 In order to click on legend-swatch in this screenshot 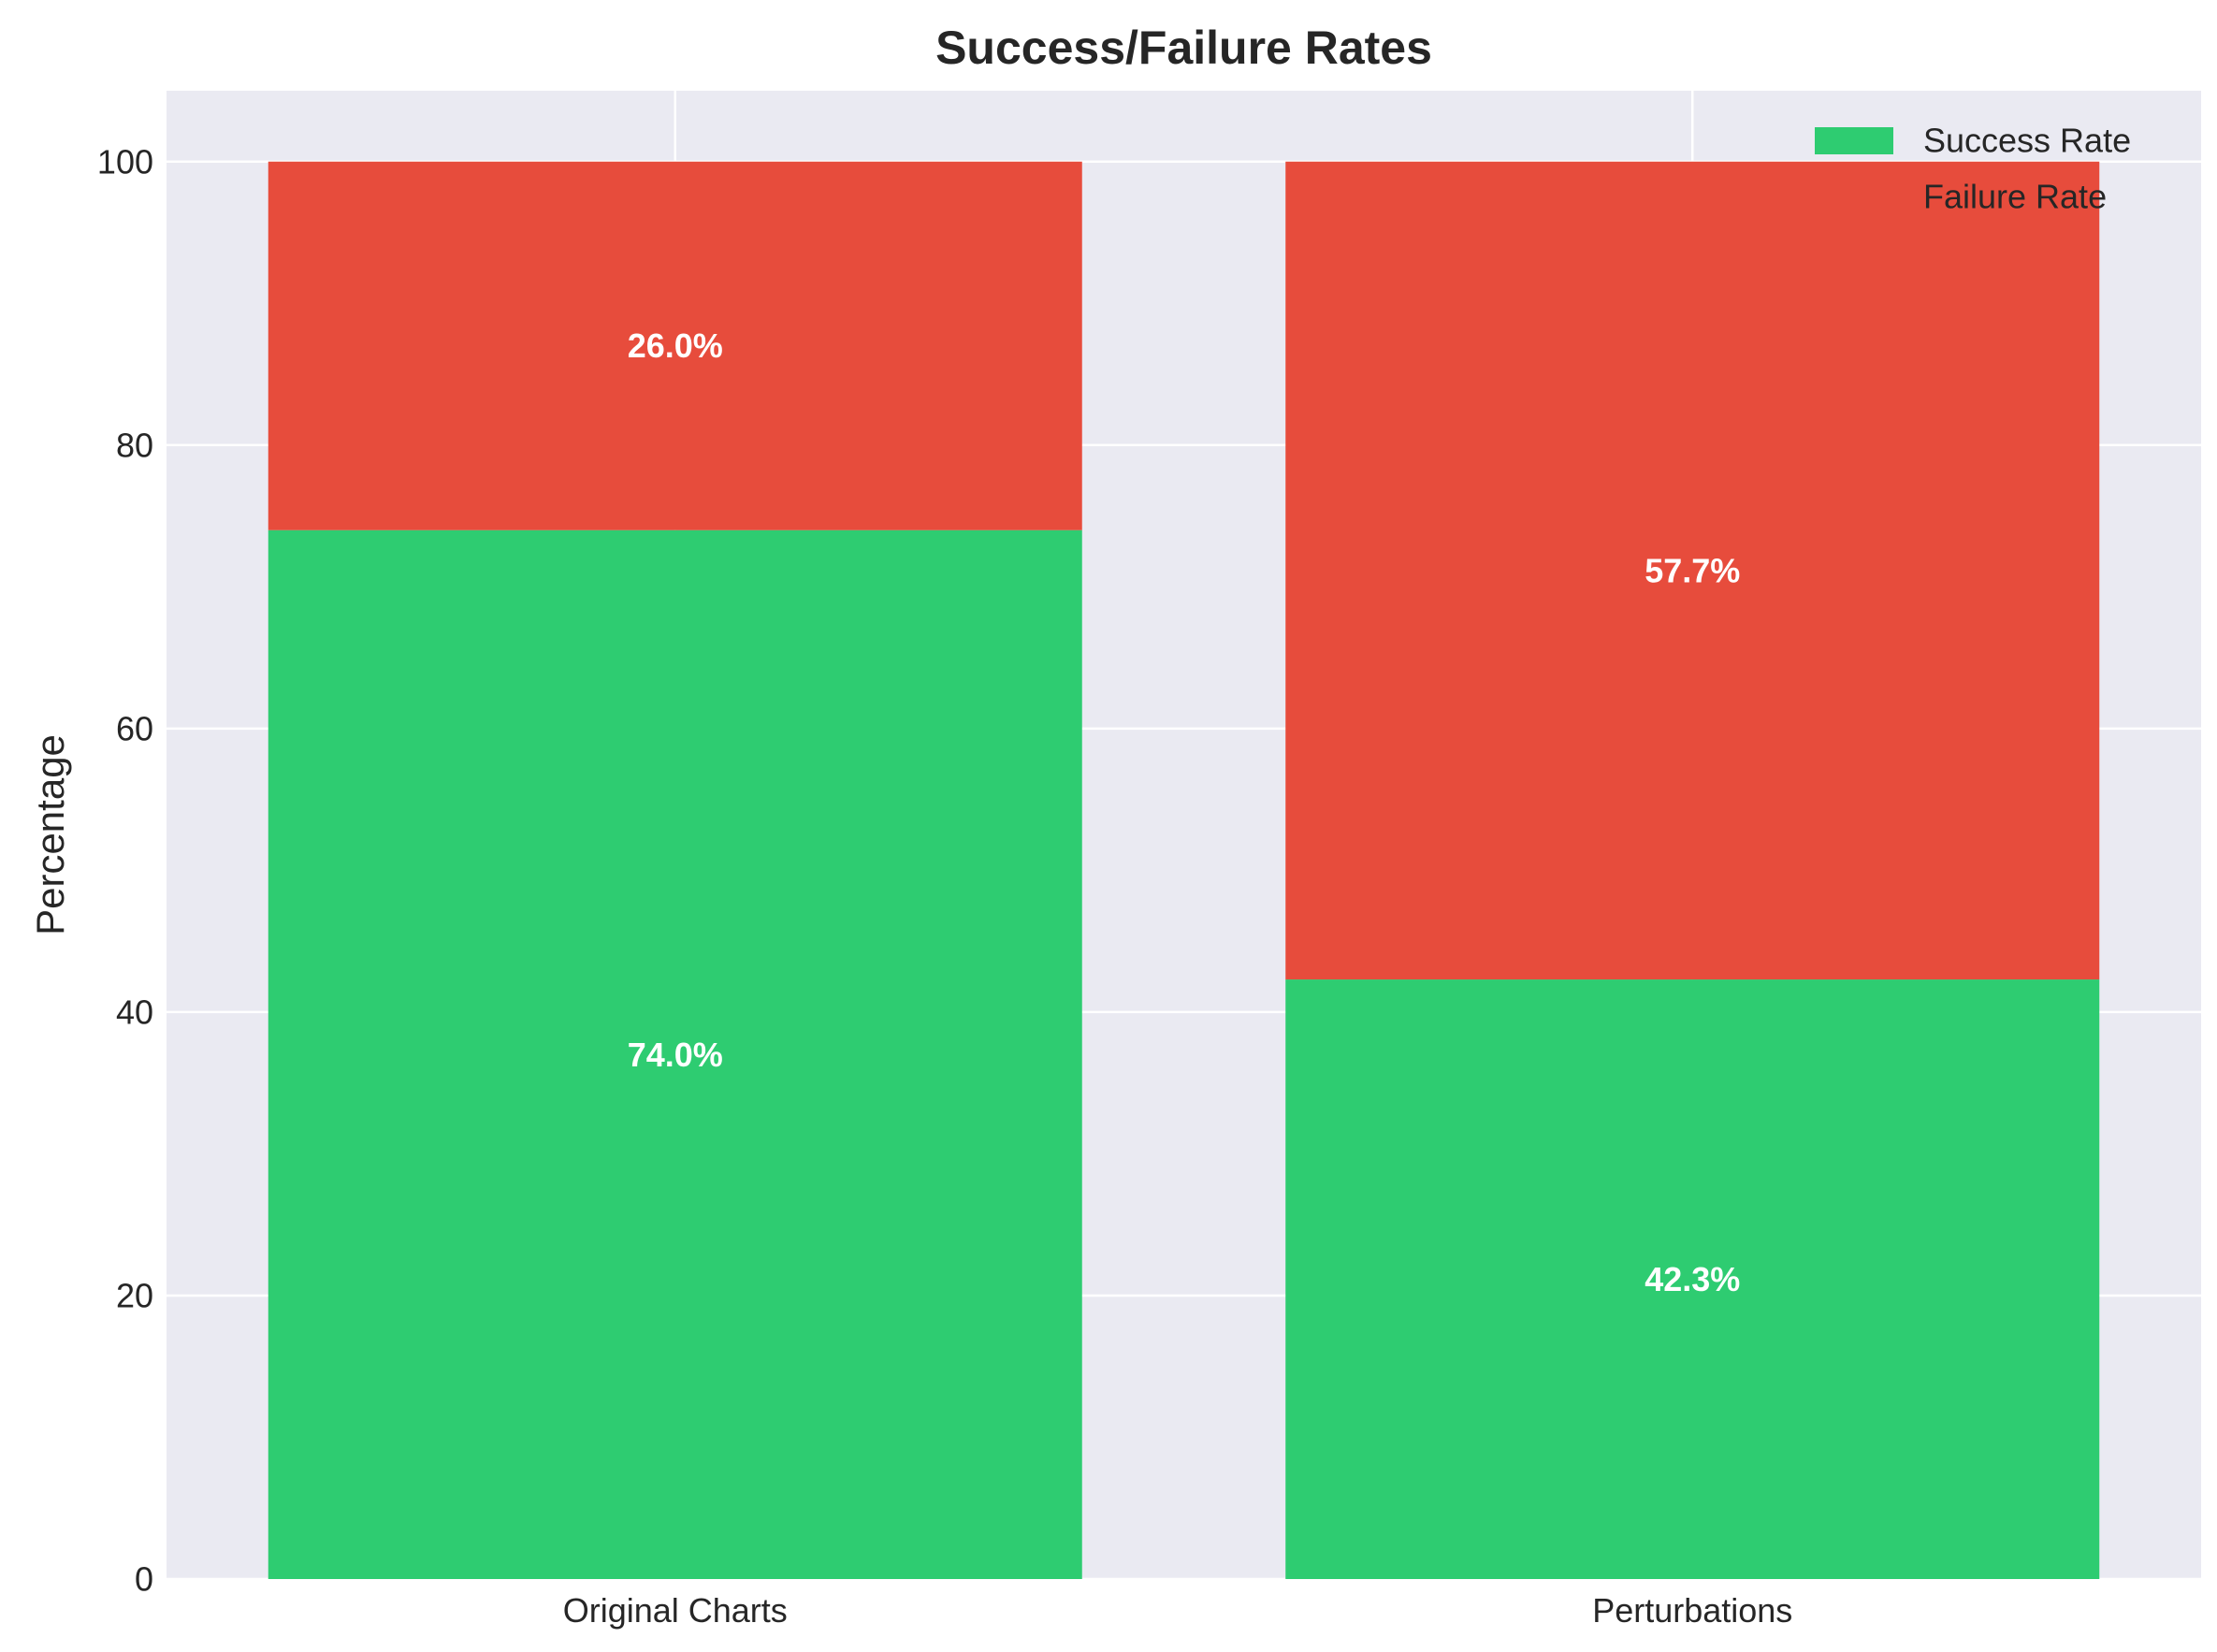, I will do `click(1854, 140)`.